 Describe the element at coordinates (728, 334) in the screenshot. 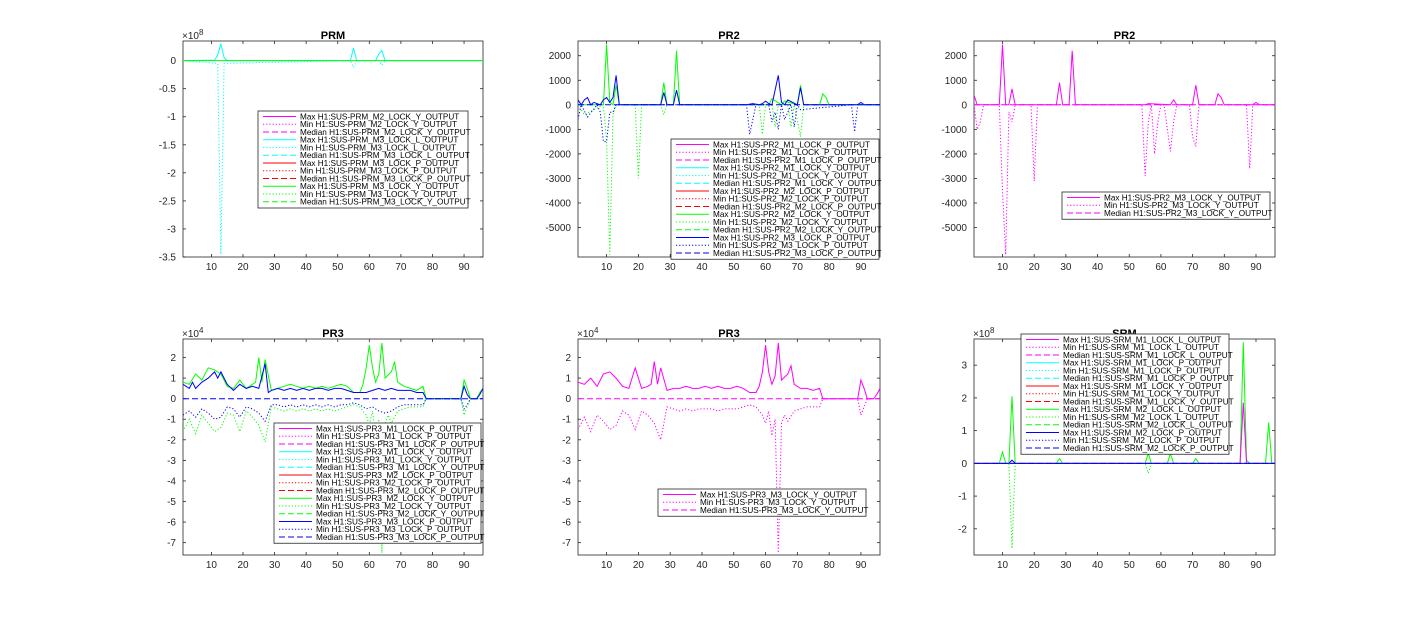

I see `subplot-title: PR3` at that location.